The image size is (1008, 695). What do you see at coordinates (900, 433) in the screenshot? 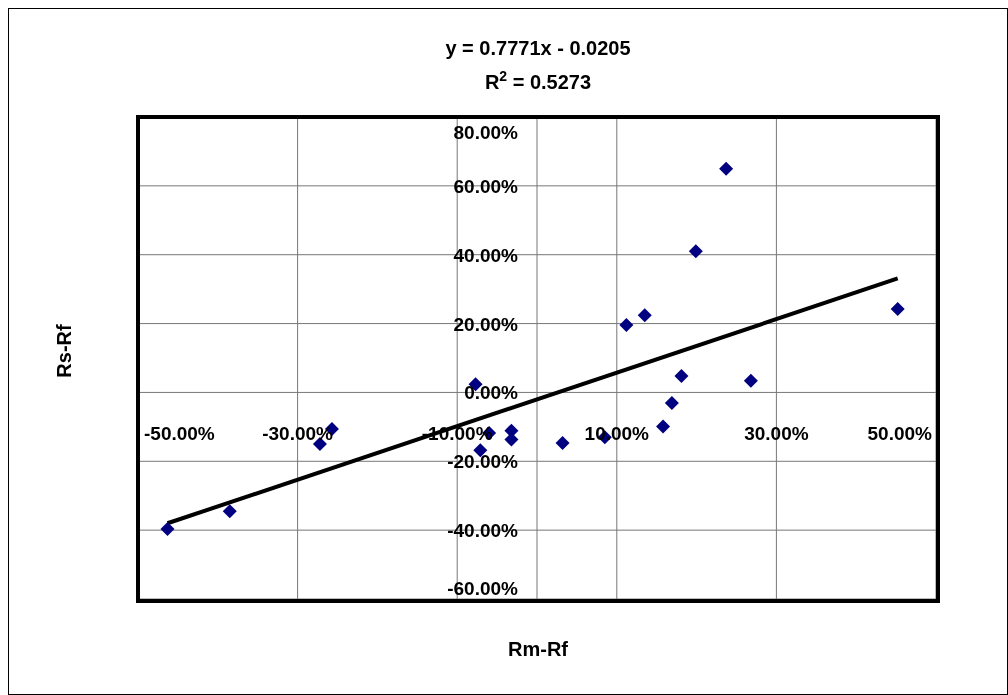
I see `x-tick-label: 50.00%` at bounding box center [900, 433].